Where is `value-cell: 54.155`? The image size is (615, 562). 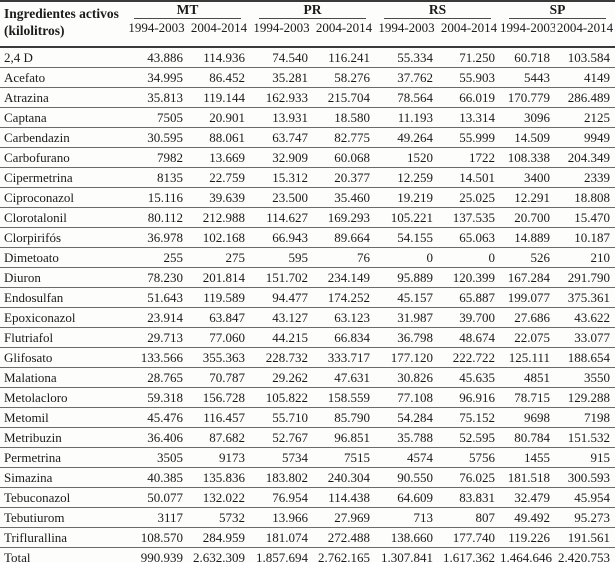
value-cell: 54.155 is located at coordinates (406, 237).